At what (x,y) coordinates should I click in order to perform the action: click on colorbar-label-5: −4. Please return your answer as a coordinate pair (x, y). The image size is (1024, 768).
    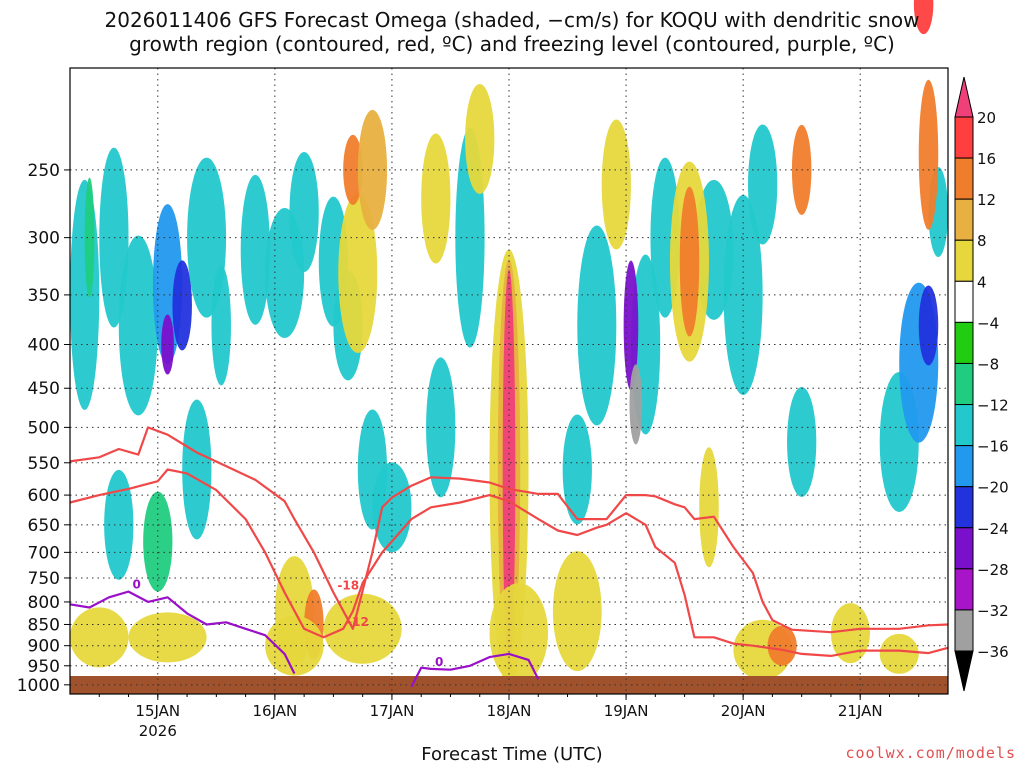
    Looking at the image, I should click on (988, 323).